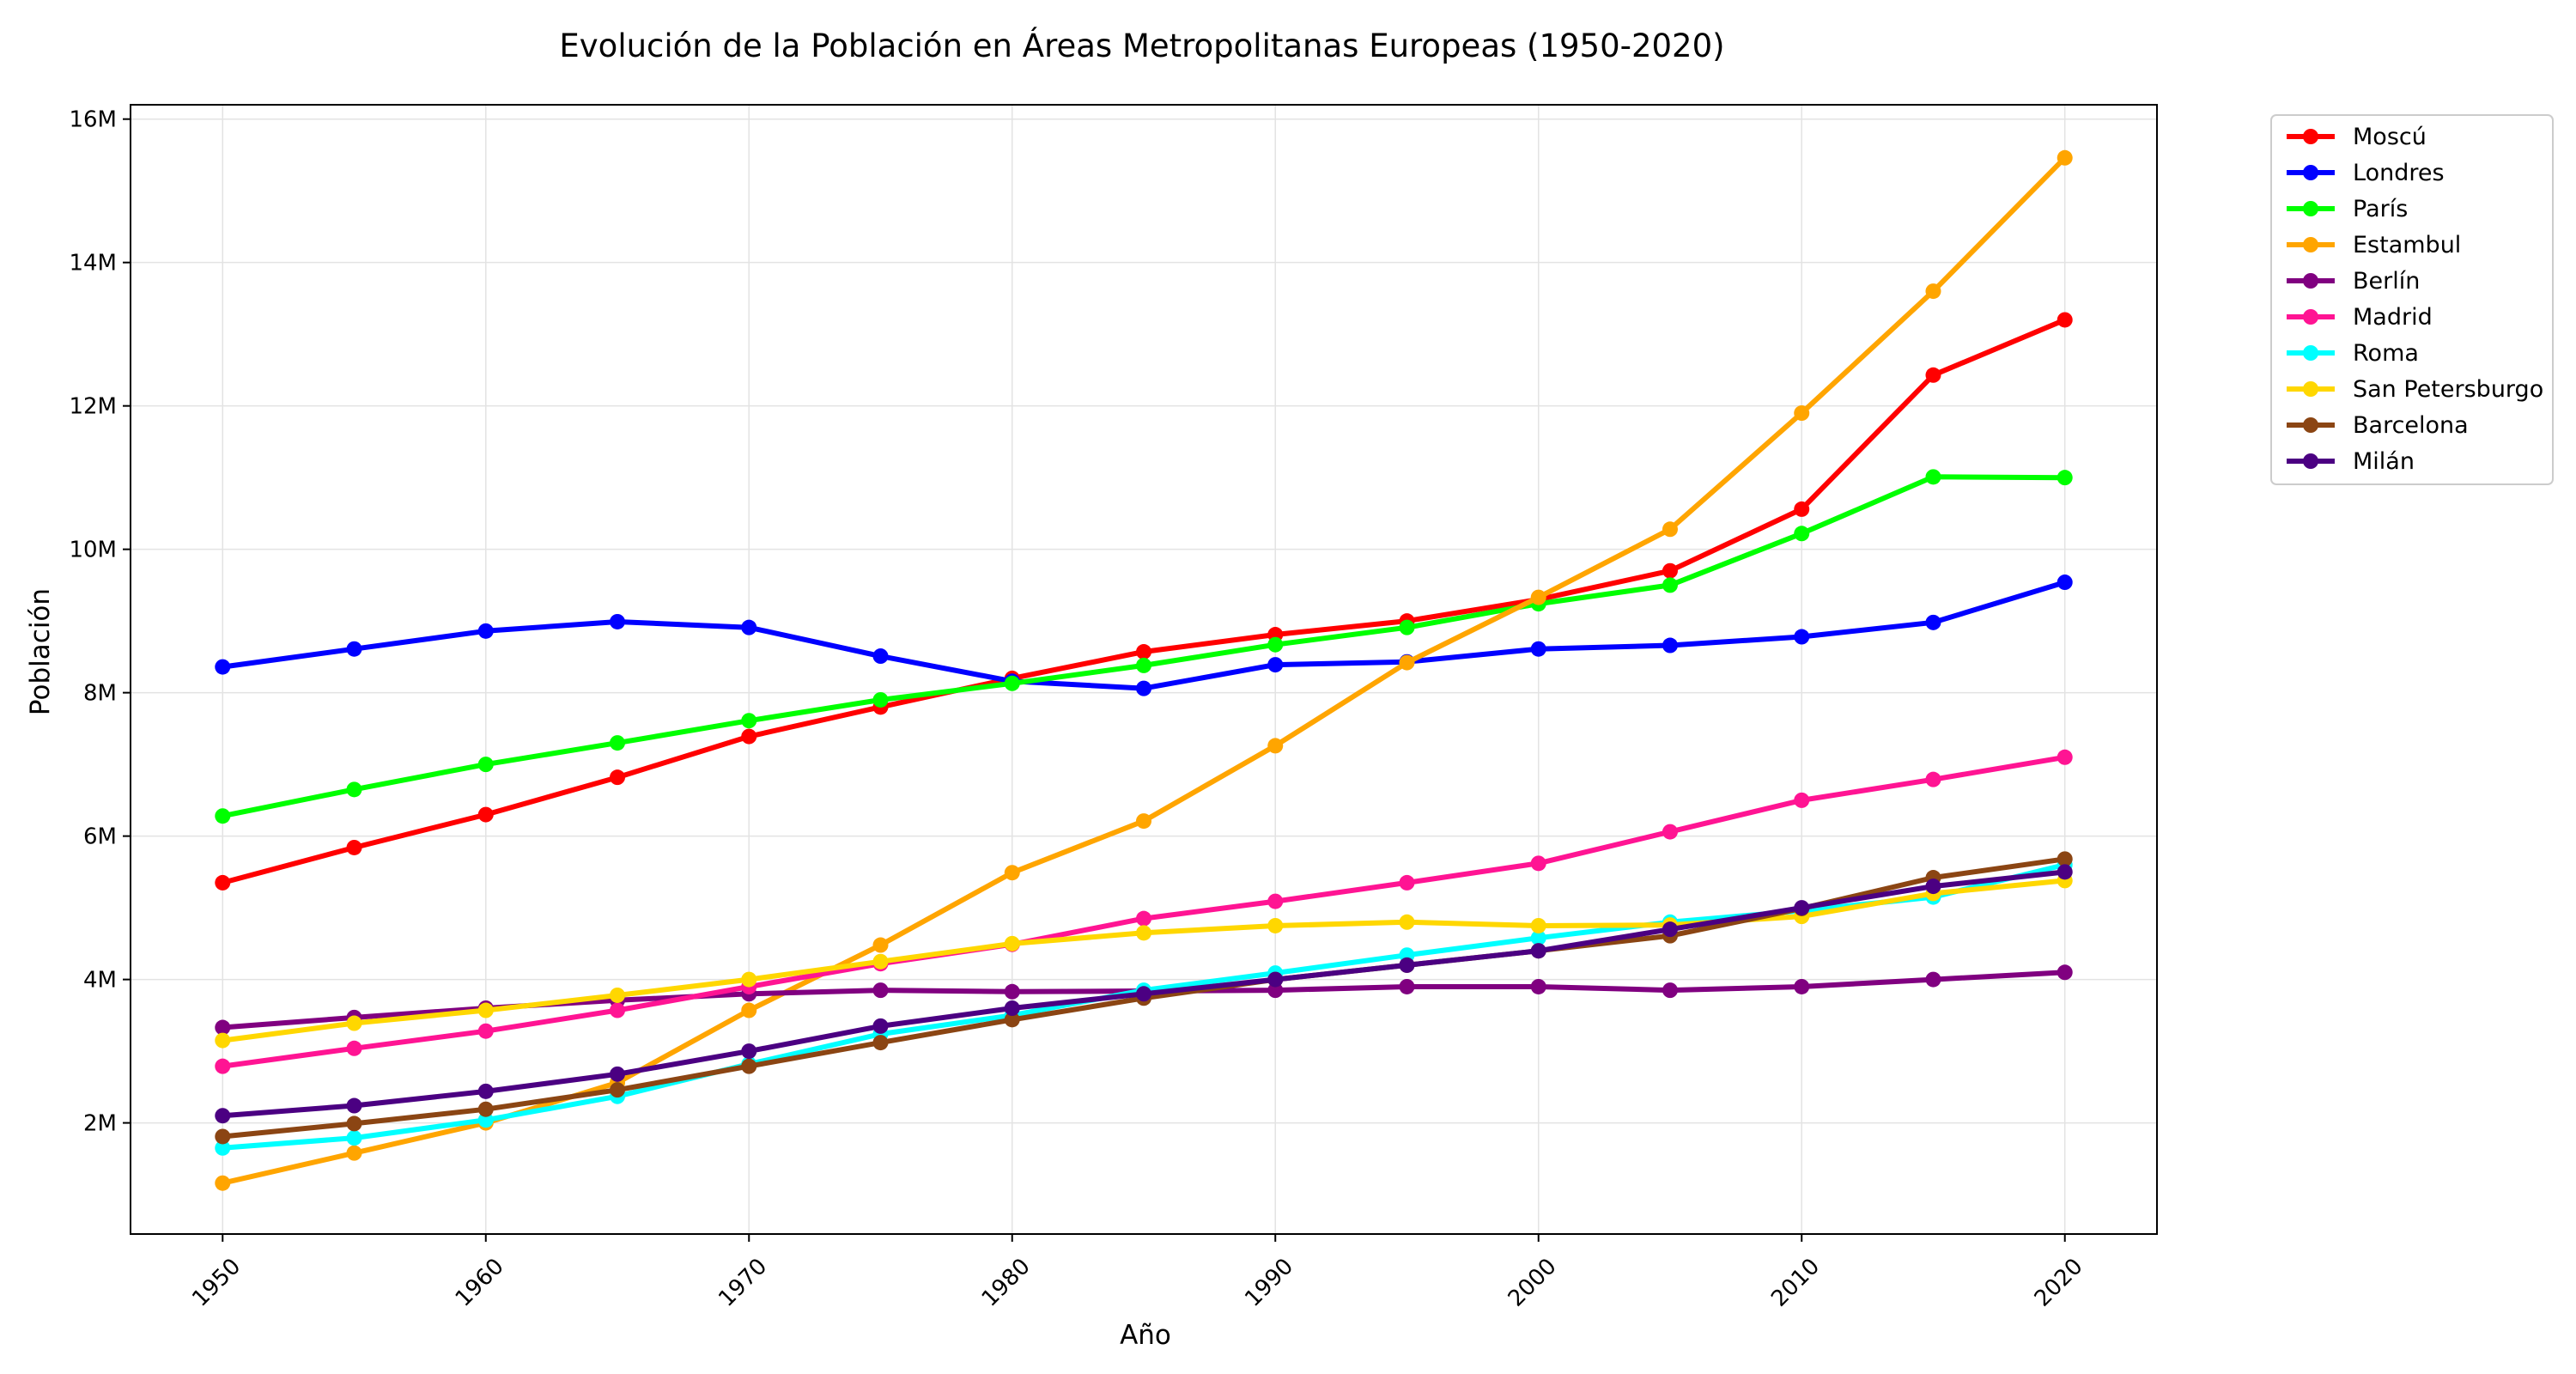  What do you see at coordinates (2448, 389) in the screenshot?
I see `legend-label: San Petersburgo` at bounding box center [2448, 389].